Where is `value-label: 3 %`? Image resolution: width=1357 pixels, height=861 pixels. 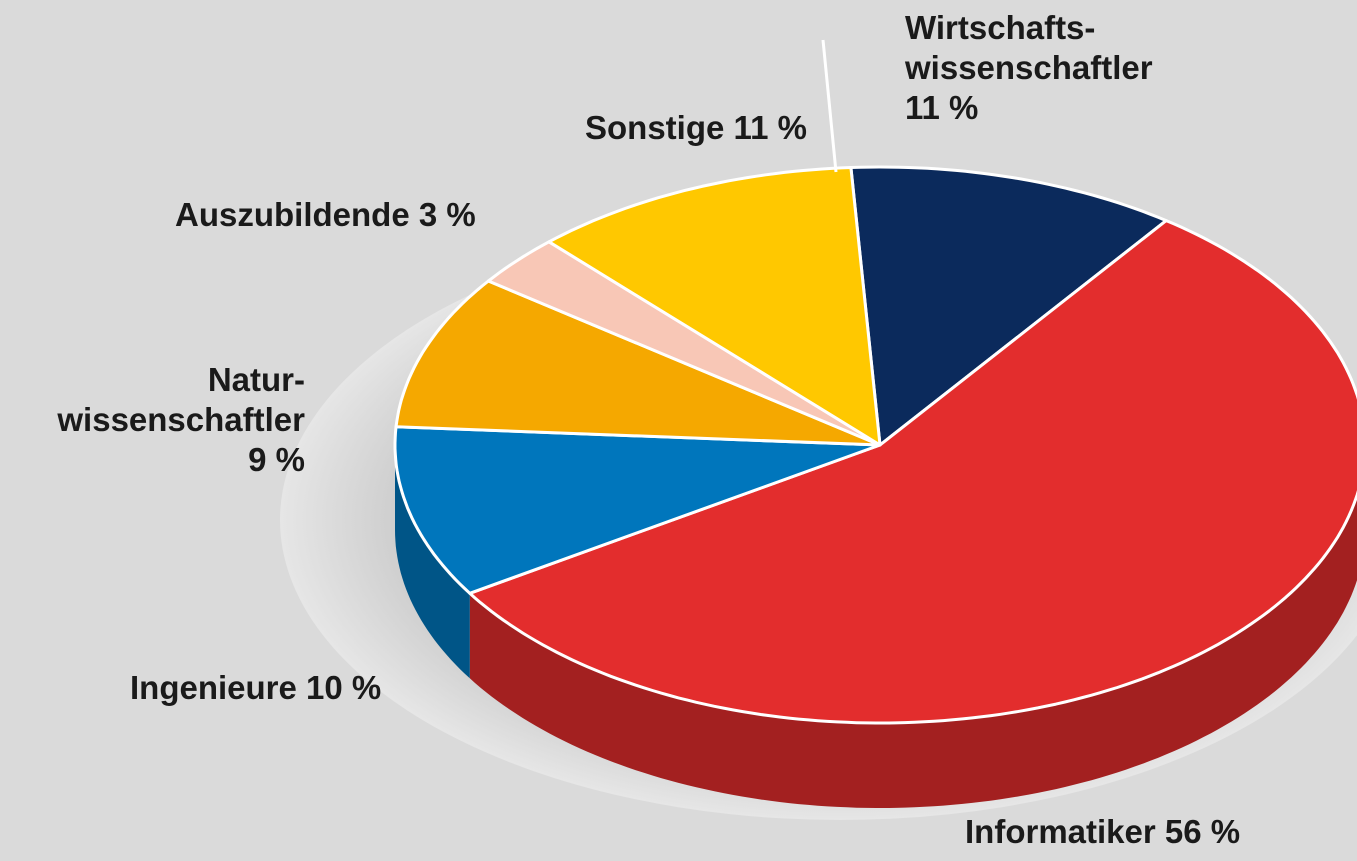
value-label: 3 % is located at coordinates (447, 214).